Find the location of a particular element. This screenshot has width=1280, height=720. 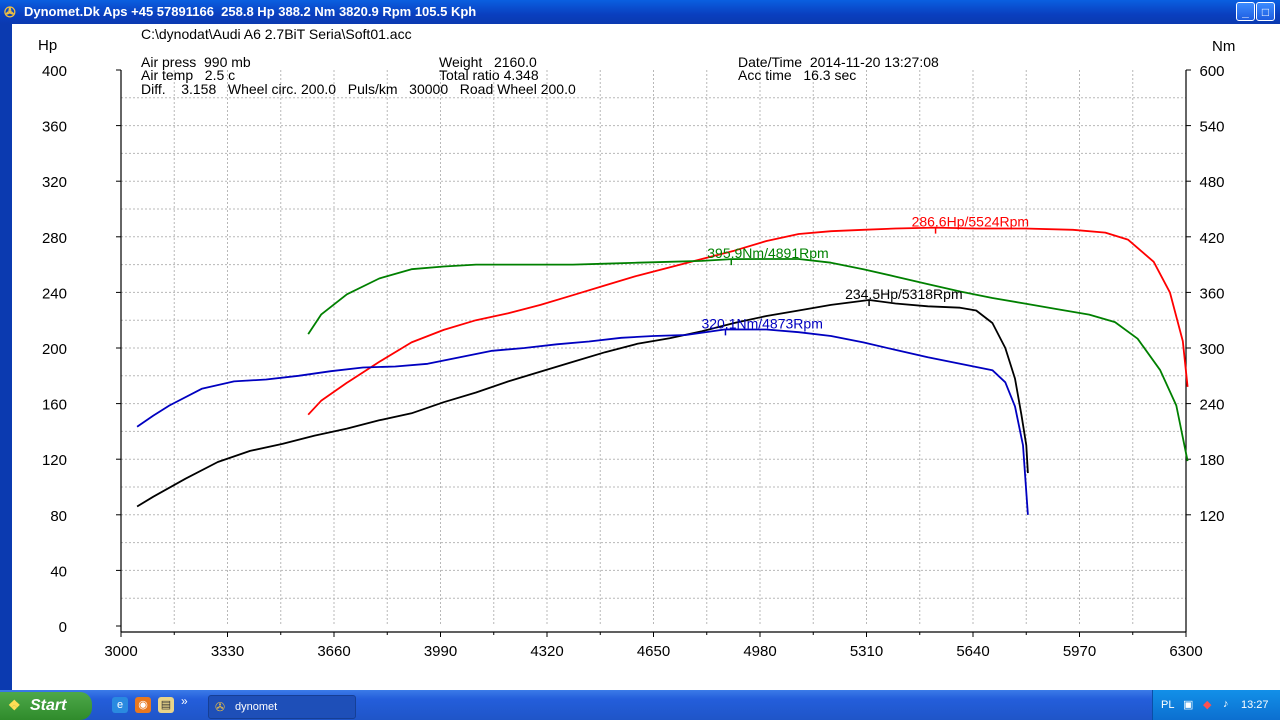

x-tick-label: 3330 is located at coordinates (227, 651).